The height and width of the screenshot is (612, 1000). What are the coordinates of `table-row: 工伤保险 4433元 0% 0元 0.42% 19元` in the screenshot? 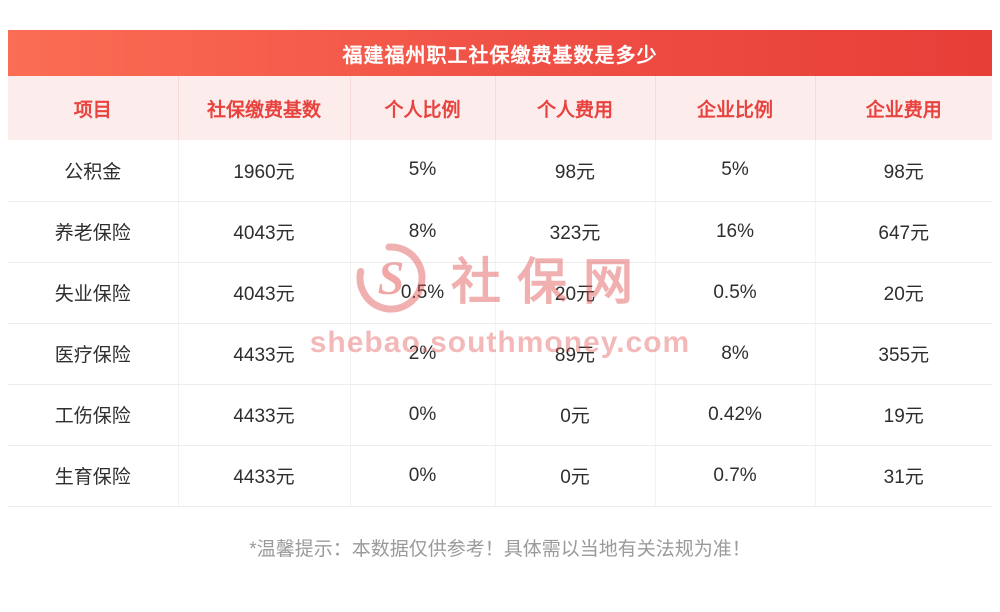 It's located at (500, 415).